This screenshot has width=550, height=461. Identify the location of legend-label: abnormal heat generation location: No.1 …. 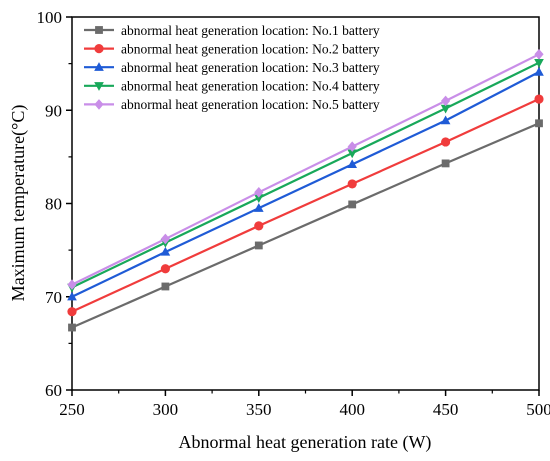
(250, 30).